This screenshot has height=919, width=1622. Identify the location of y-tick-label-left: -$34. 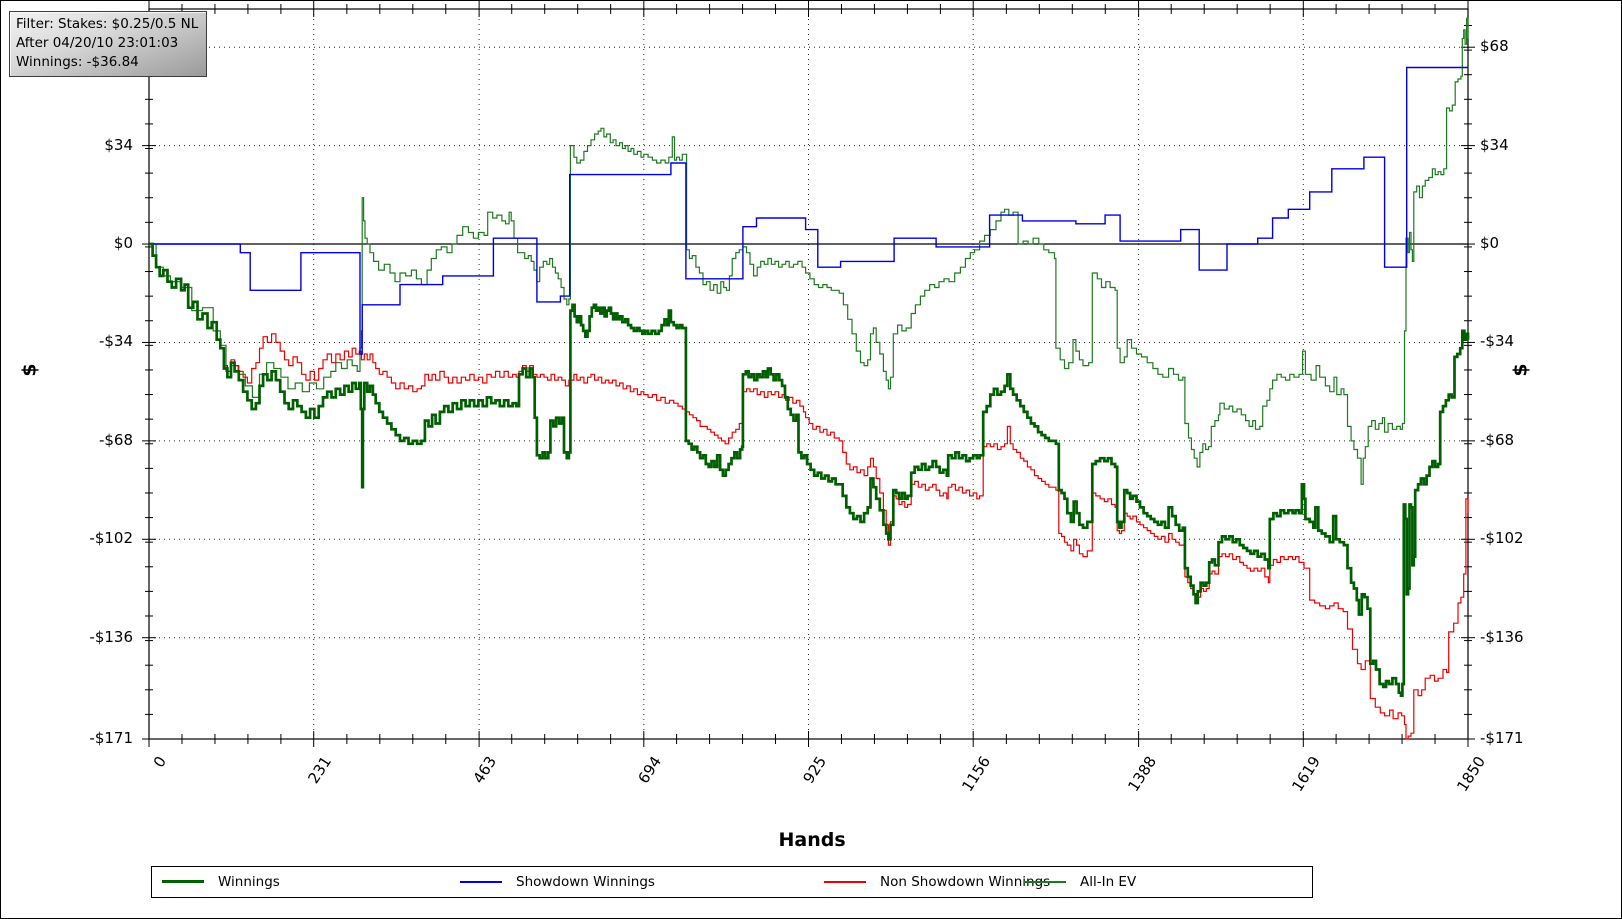
(115, 341).